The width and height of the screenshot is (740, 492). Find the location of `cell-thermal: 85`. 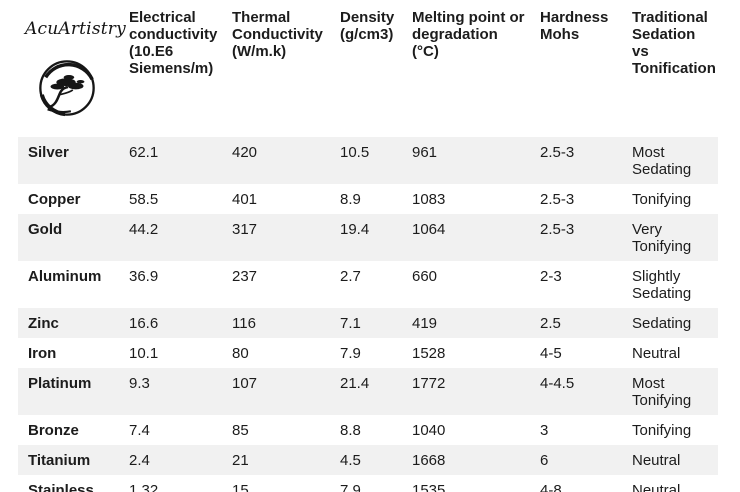

cell-thermal: 85 is located at coordinates (240, 430).